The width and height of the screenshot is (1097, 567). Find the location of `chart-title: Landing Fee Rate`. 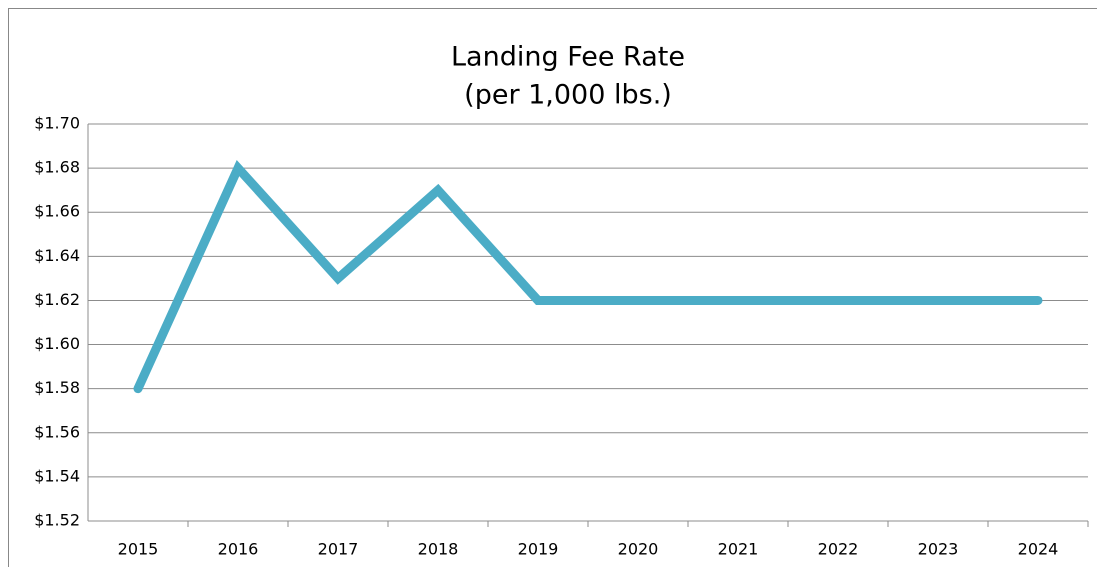

chart-title: Landing Fee Rate is located at coordinates (568, 57).